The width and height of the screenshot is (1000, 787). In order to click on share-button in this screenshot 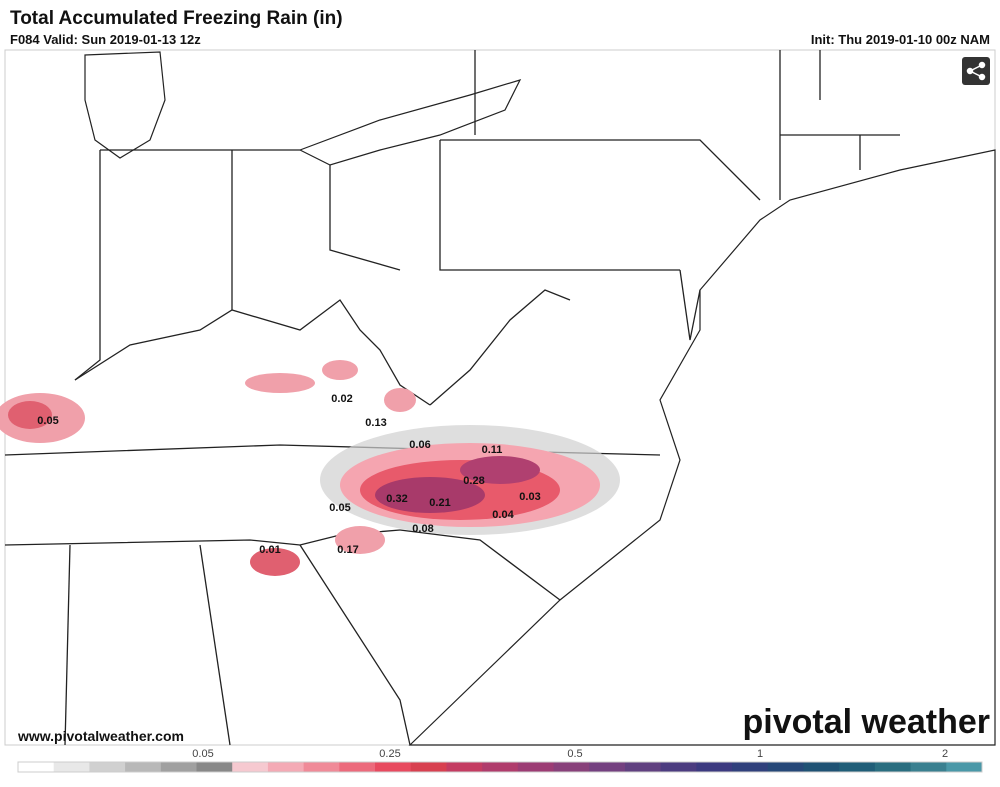, I will do `click(976, 71)`.